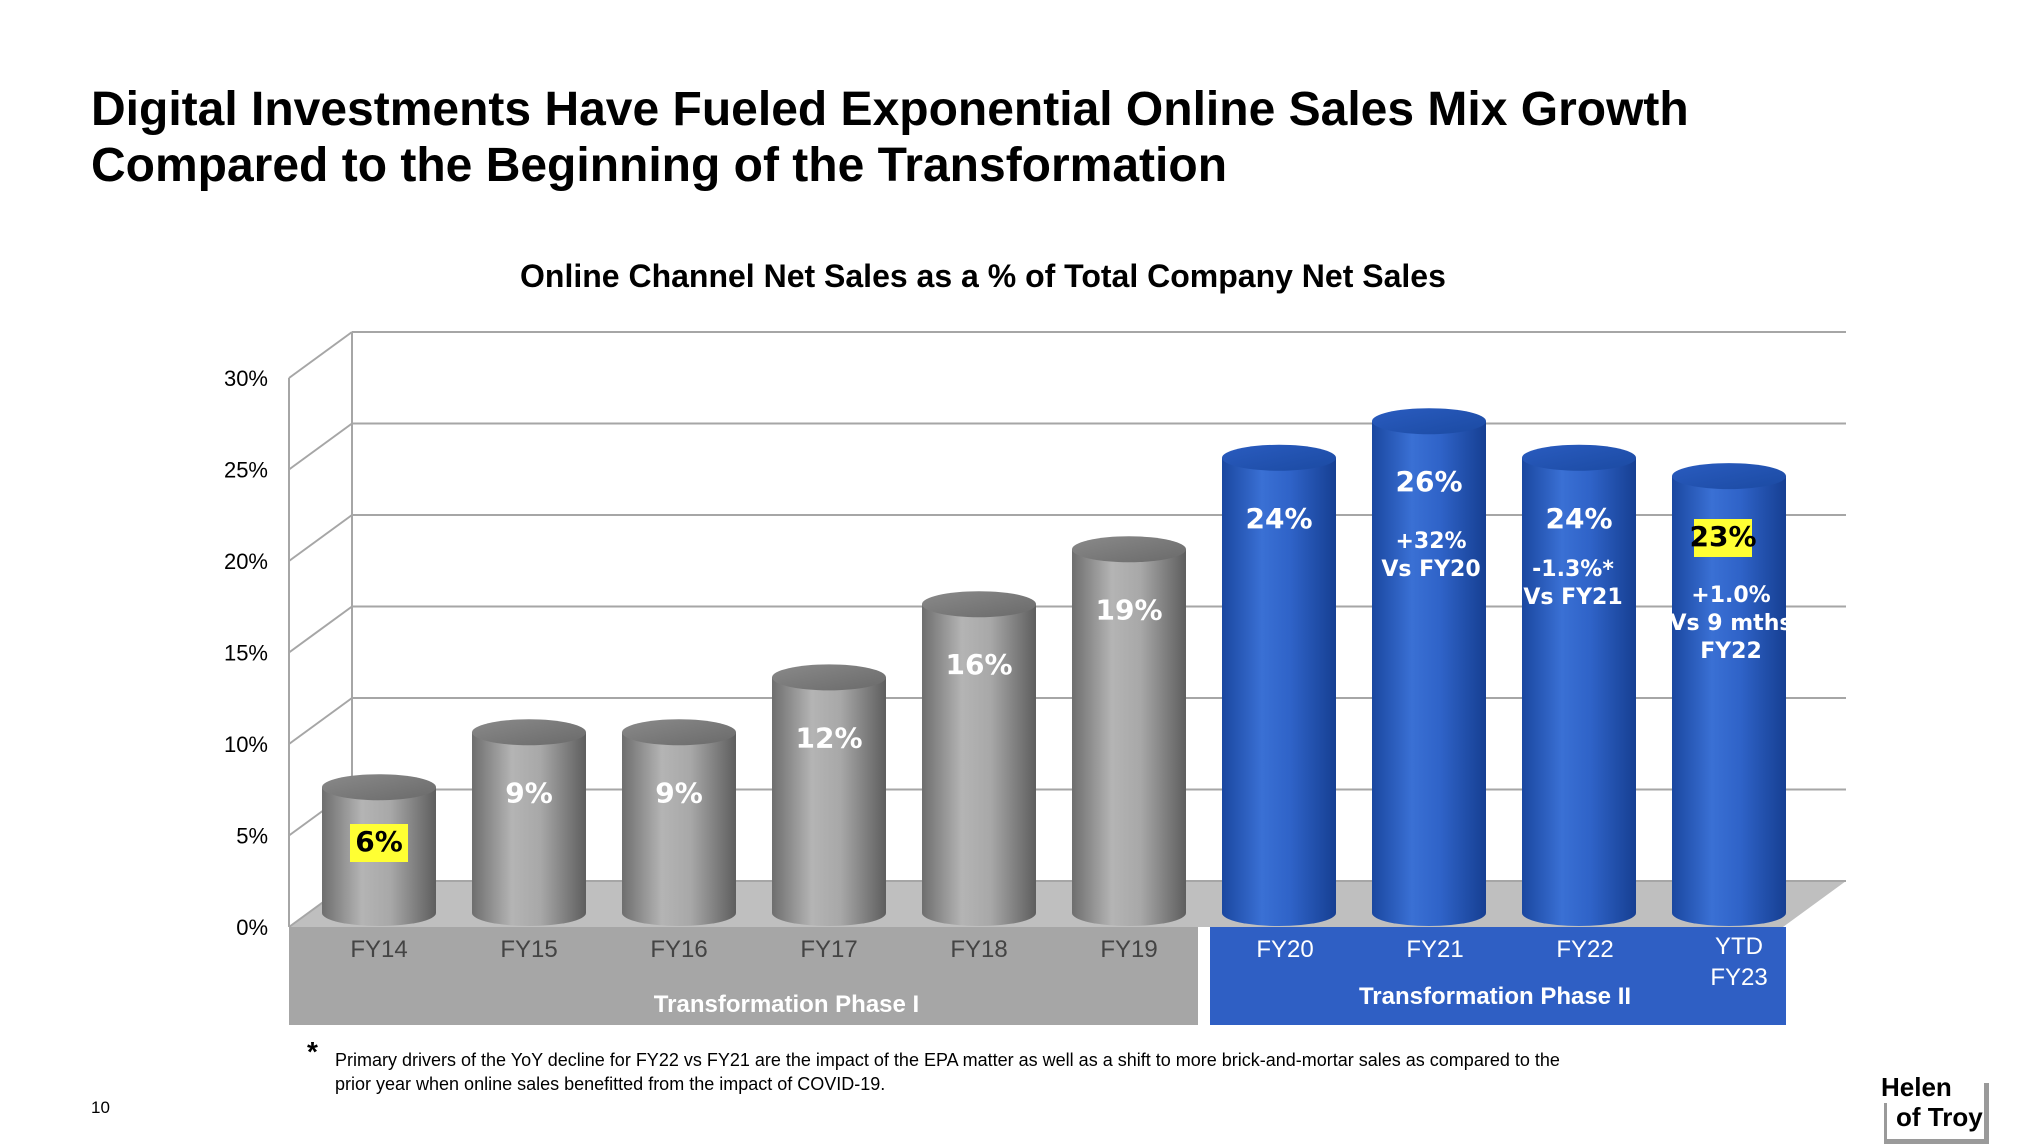  I want to click on bar-annotation: Vs 9 mths, so click(1731, 623).